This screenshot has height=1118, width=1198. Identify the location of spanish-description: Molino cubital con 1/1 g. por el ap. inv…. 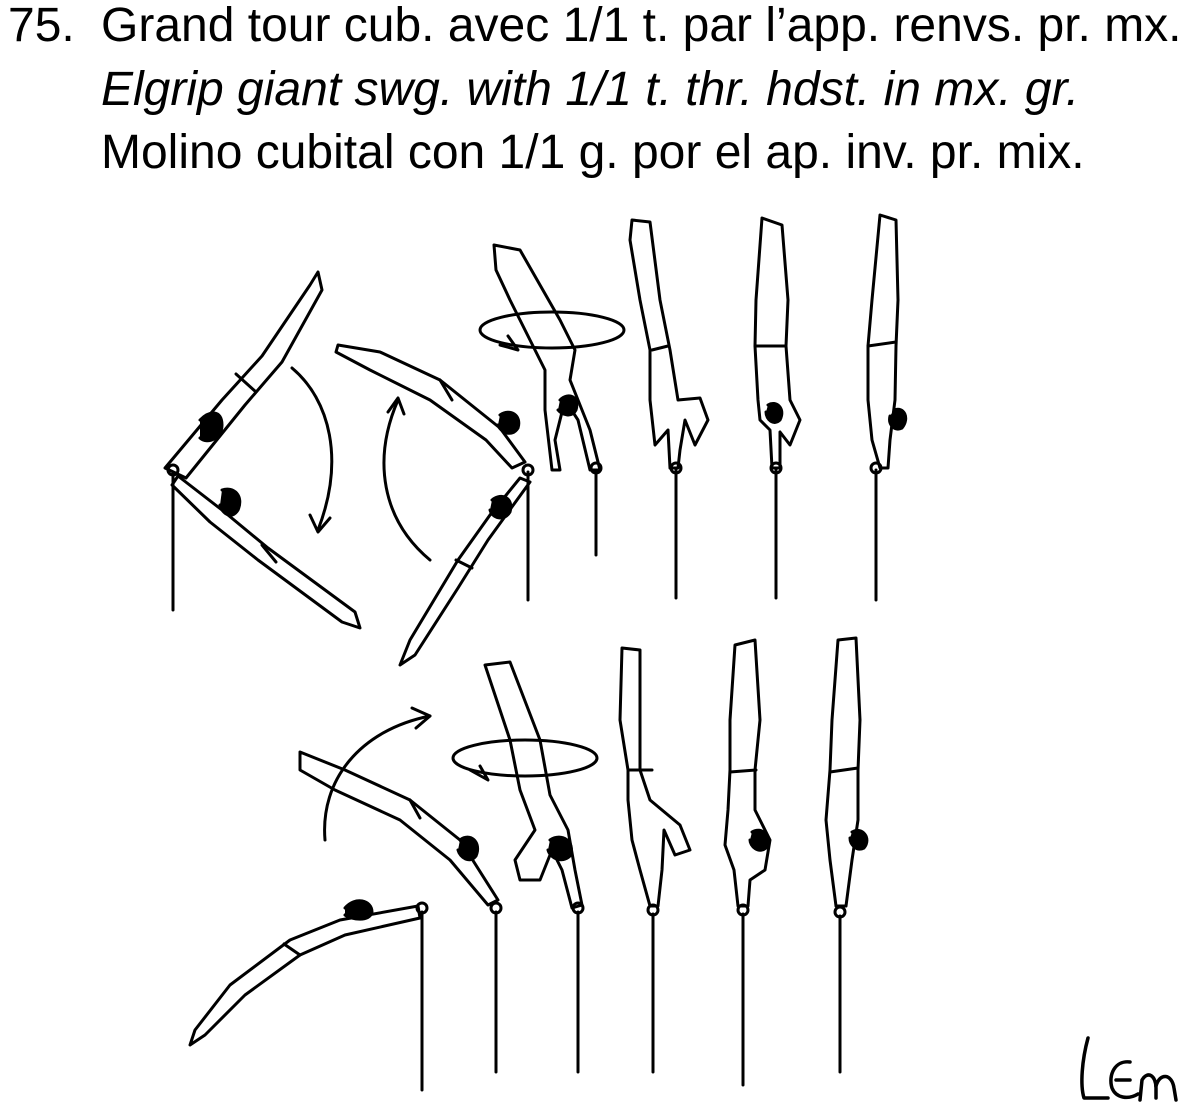
(593, 152).